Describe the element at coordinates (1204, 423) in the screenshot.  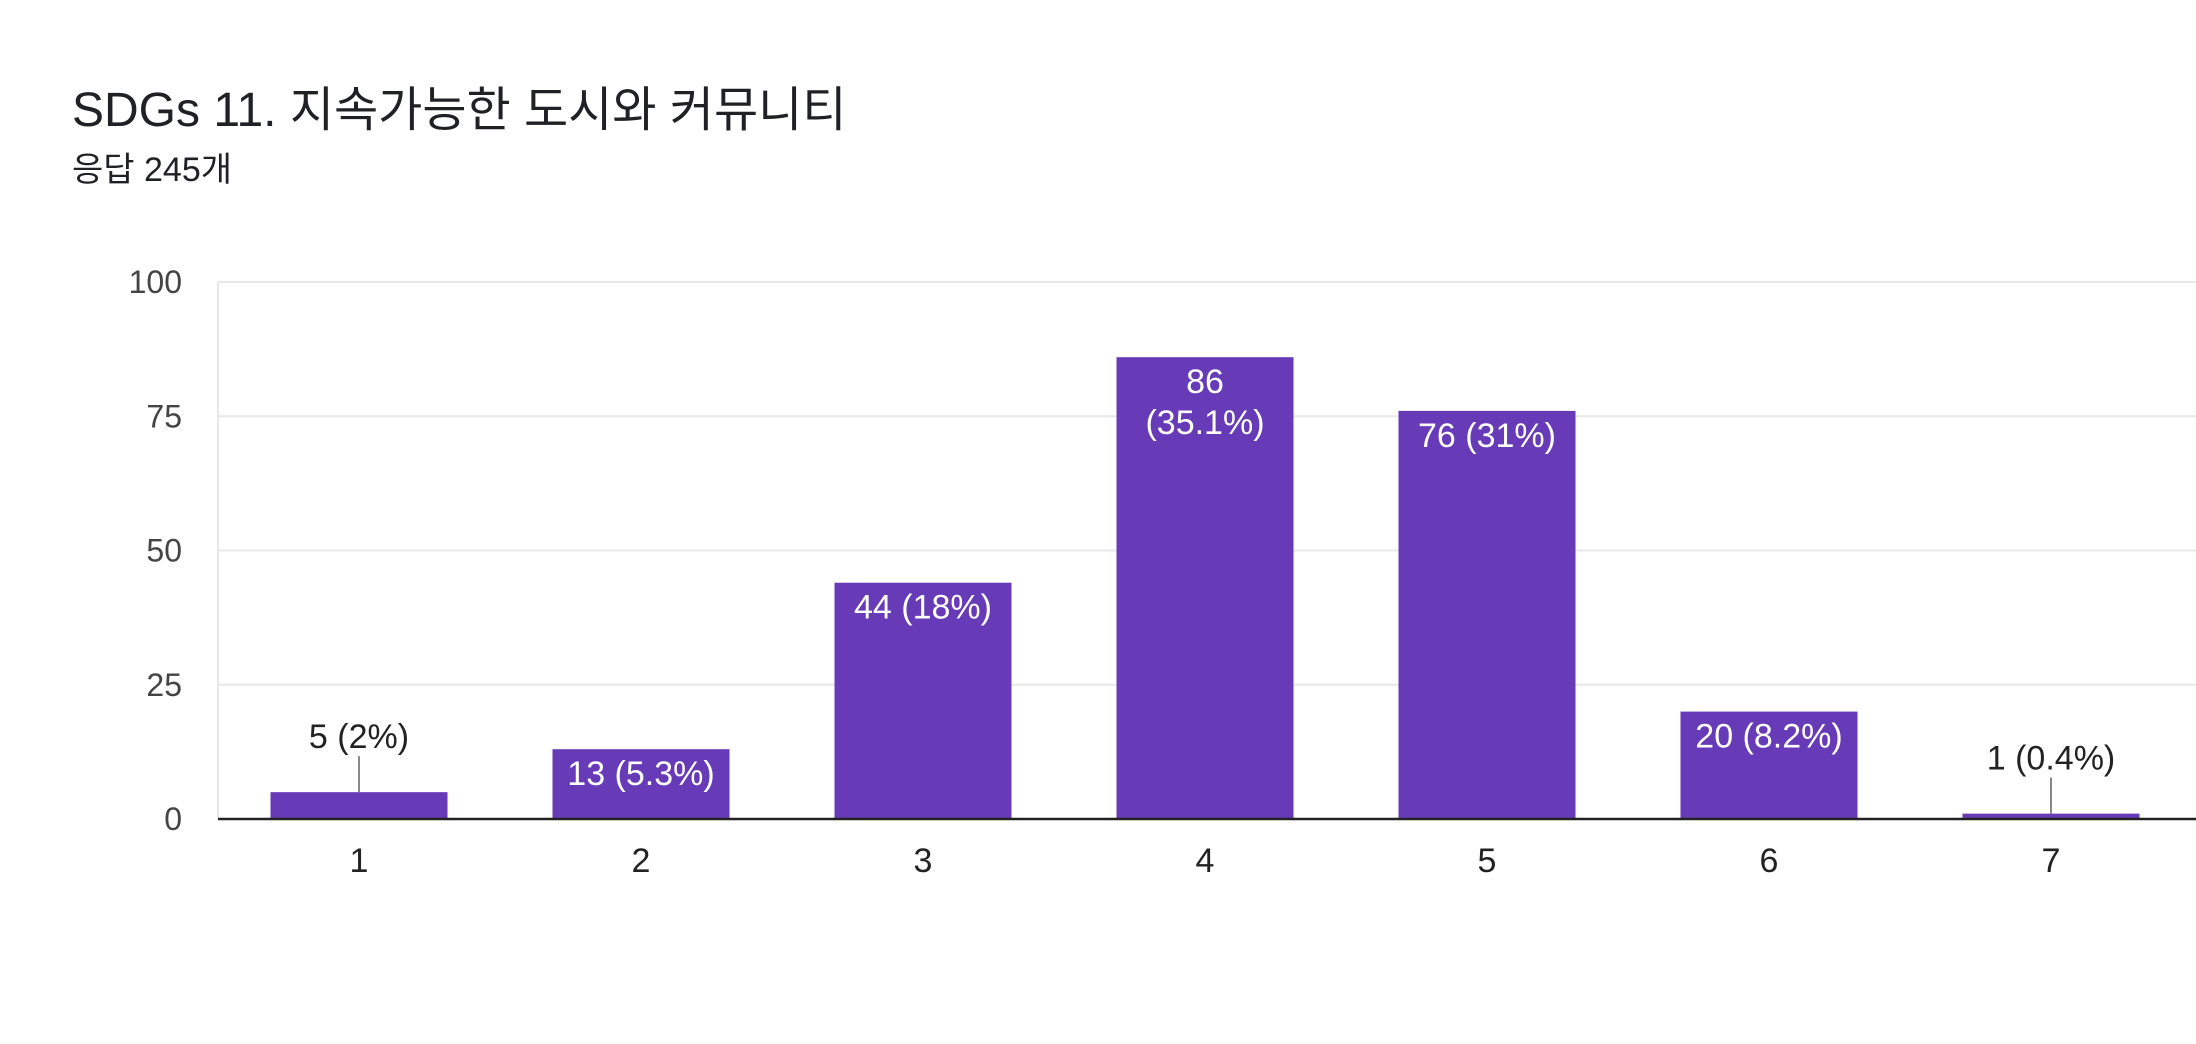
I see `data-label: (35.1%)` at that location.